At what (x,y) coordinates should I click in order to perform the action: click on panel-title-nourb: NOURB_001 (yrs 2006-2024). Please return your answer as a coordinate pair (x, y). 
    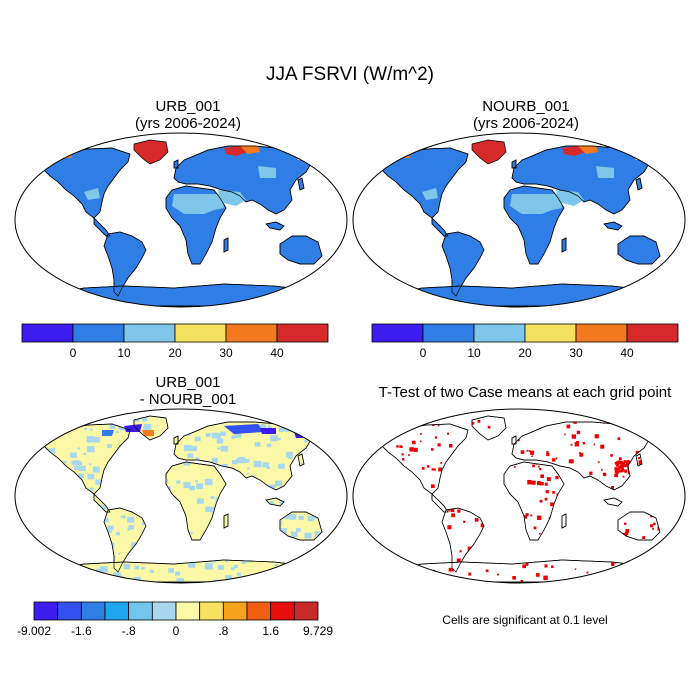
    Looking at the image, I should click on (526, 115).